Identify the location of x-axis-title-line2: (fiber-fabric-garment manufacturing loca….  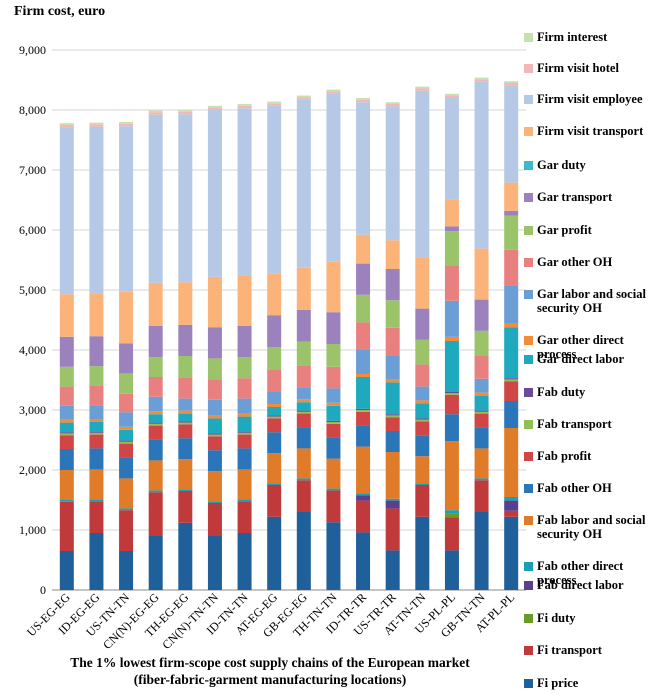
(270, 679).